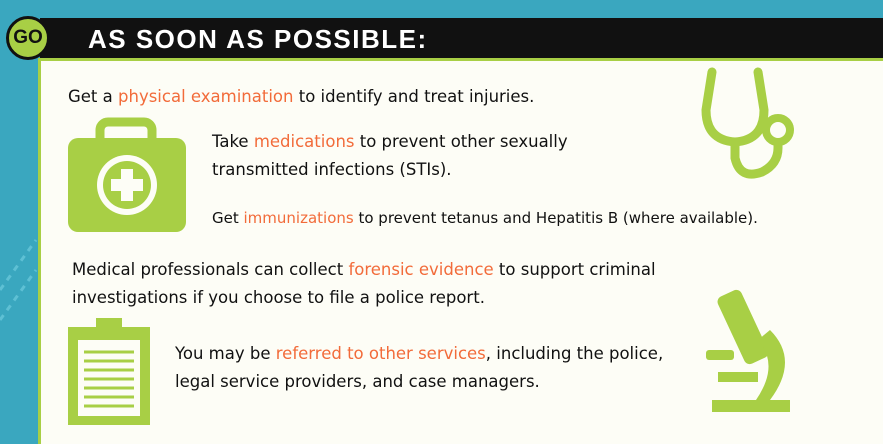 This screenshot has height=444, width=883. I want to click on medkit-icon, so click(127, 174).